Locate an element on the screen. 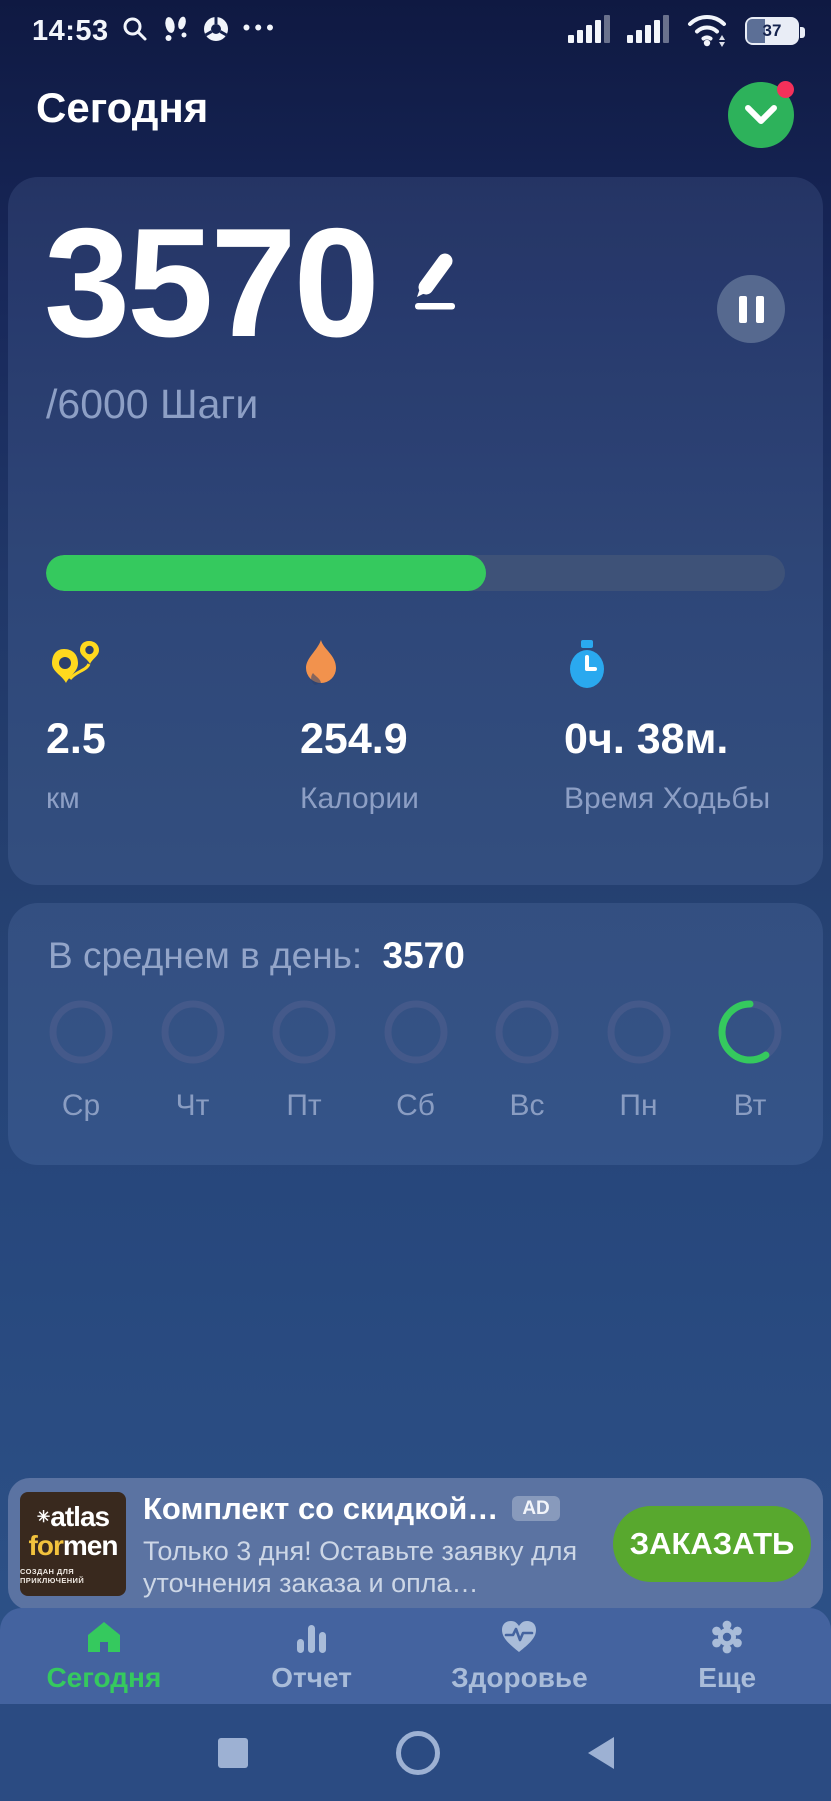 Image resolution: width=831 pixels, height=1801 pixels. goal-check-button is located at coordinates (761, 114).